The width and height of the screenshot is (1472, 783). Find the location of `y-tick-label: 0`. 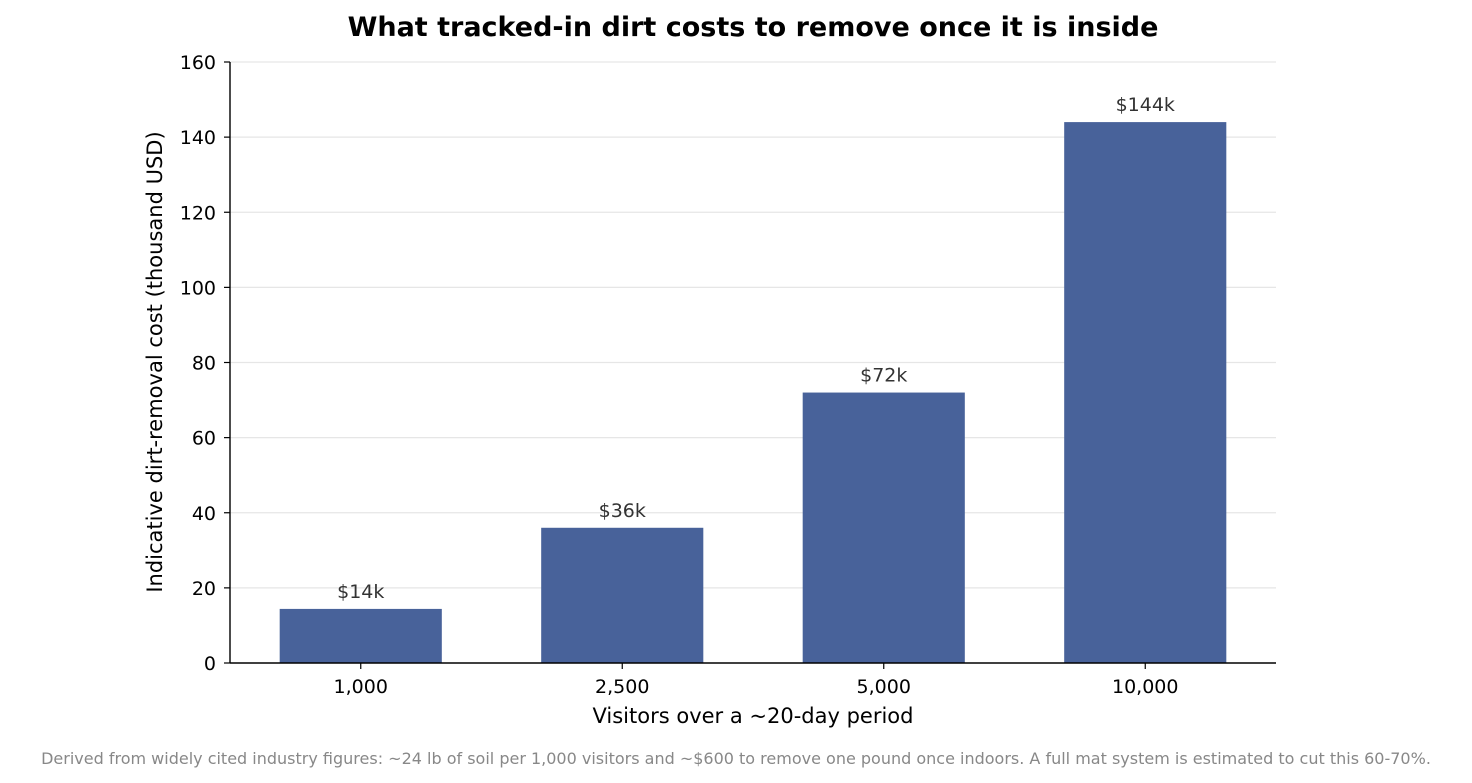

y-tick-label: 0 is located at coordinates (210, 664).